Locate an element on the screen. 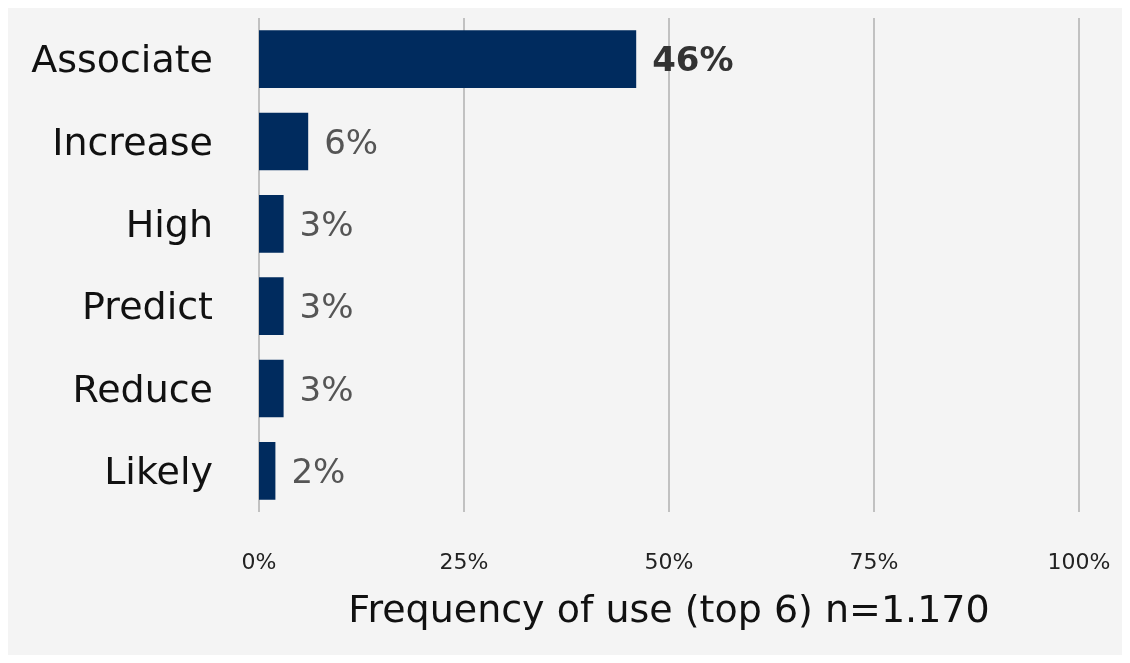 This screenshot has height=663, width=1130. y-tick-label: High is located at coordinates (169, 223).